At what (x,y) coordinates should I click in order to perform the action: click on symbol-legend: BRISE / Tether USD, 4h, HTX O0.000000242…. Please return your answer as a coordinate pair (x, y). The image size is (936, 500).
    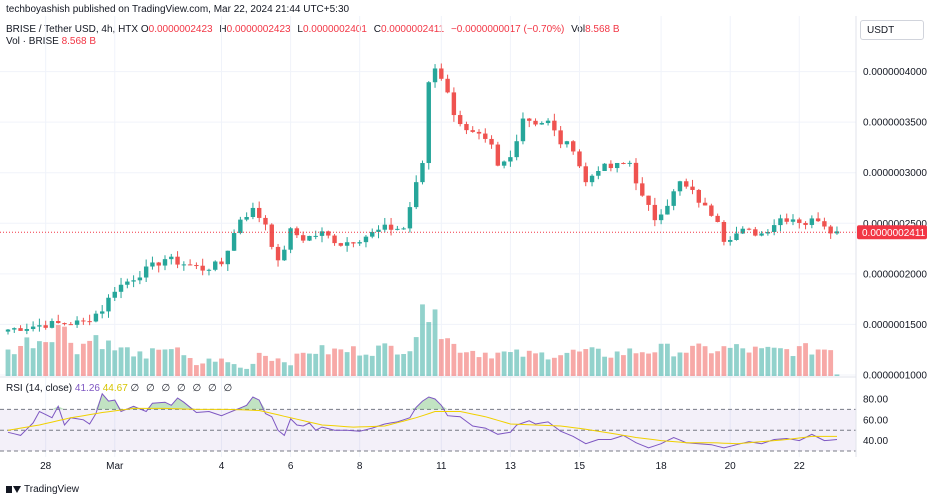
    Looking at the image, I should click on (315, 29).